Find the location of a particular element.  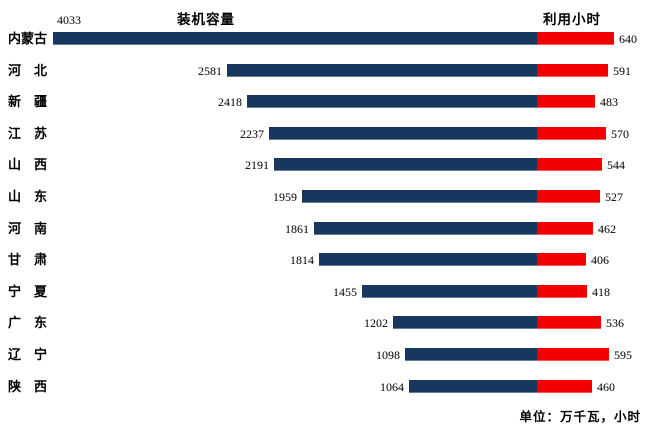

category-label: 河 南 is located at coordinates (28, 228).